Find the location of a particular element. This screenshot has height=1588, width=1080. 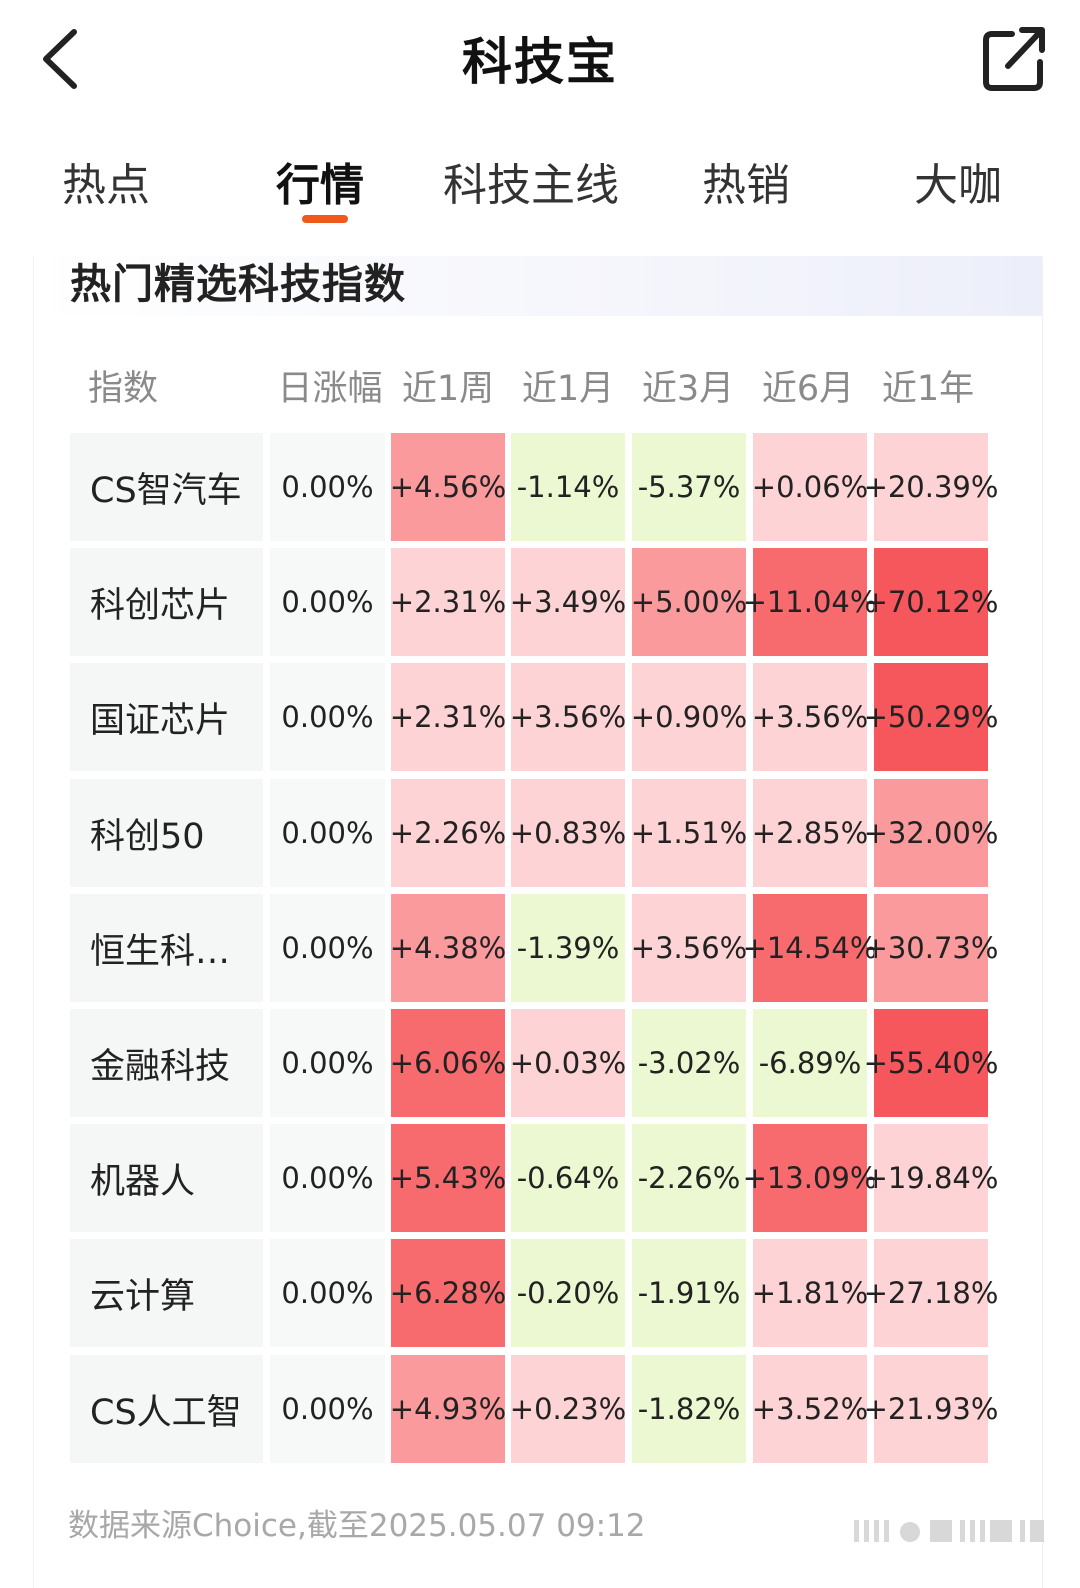

six-month-change-cell: +14.54% is located at coordinates (810, 948).